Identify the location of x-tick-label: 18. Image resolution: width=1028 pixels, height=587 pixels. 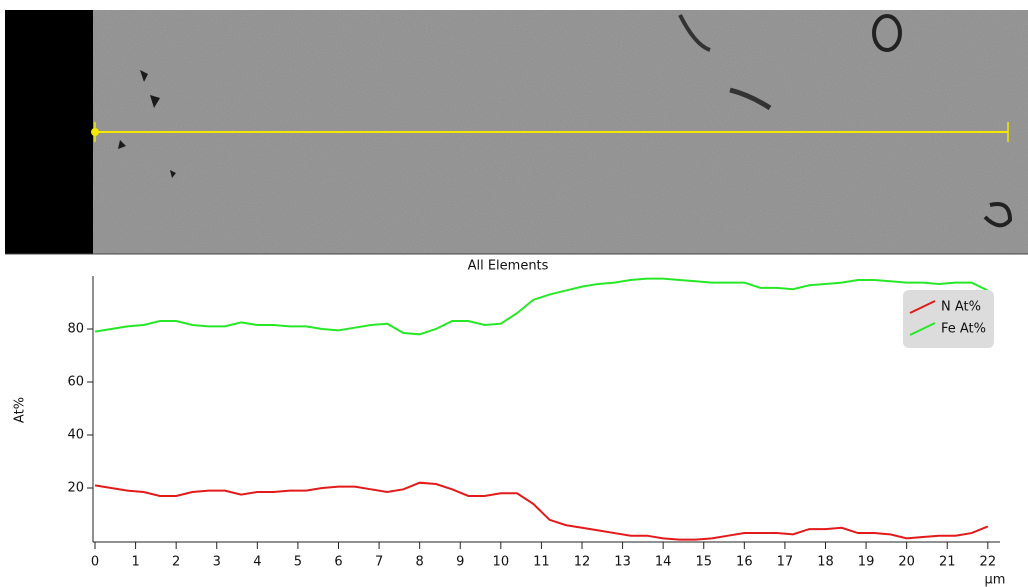
(825, 562).